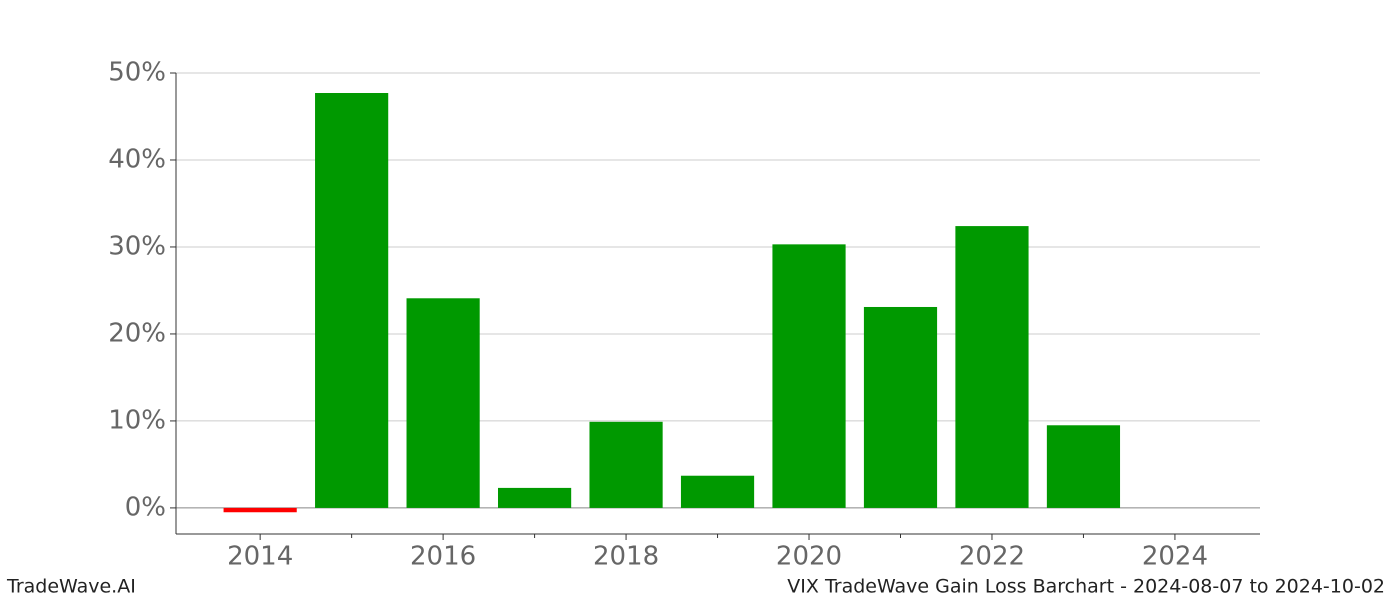  What do you see at coordinates (137, 333) in the screenshot?
I see `y-tick-label: 20%` at bounding box center [137, 333].